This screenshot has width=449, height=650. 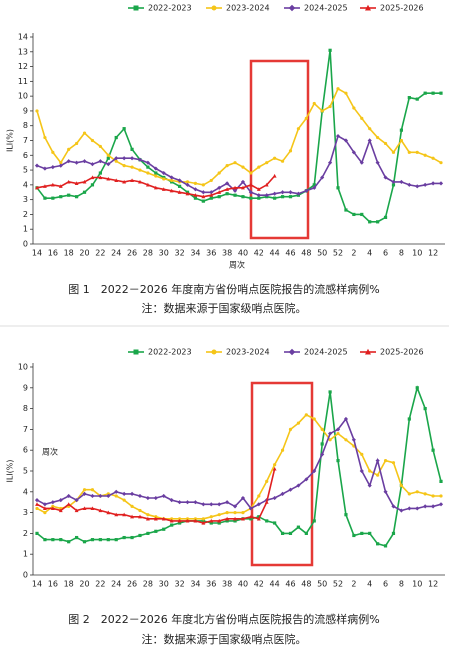 What do you see at coordinates (23, 66) in the screenshot?
I see `y-tick-label: 12` at bounding box center [23, 66].